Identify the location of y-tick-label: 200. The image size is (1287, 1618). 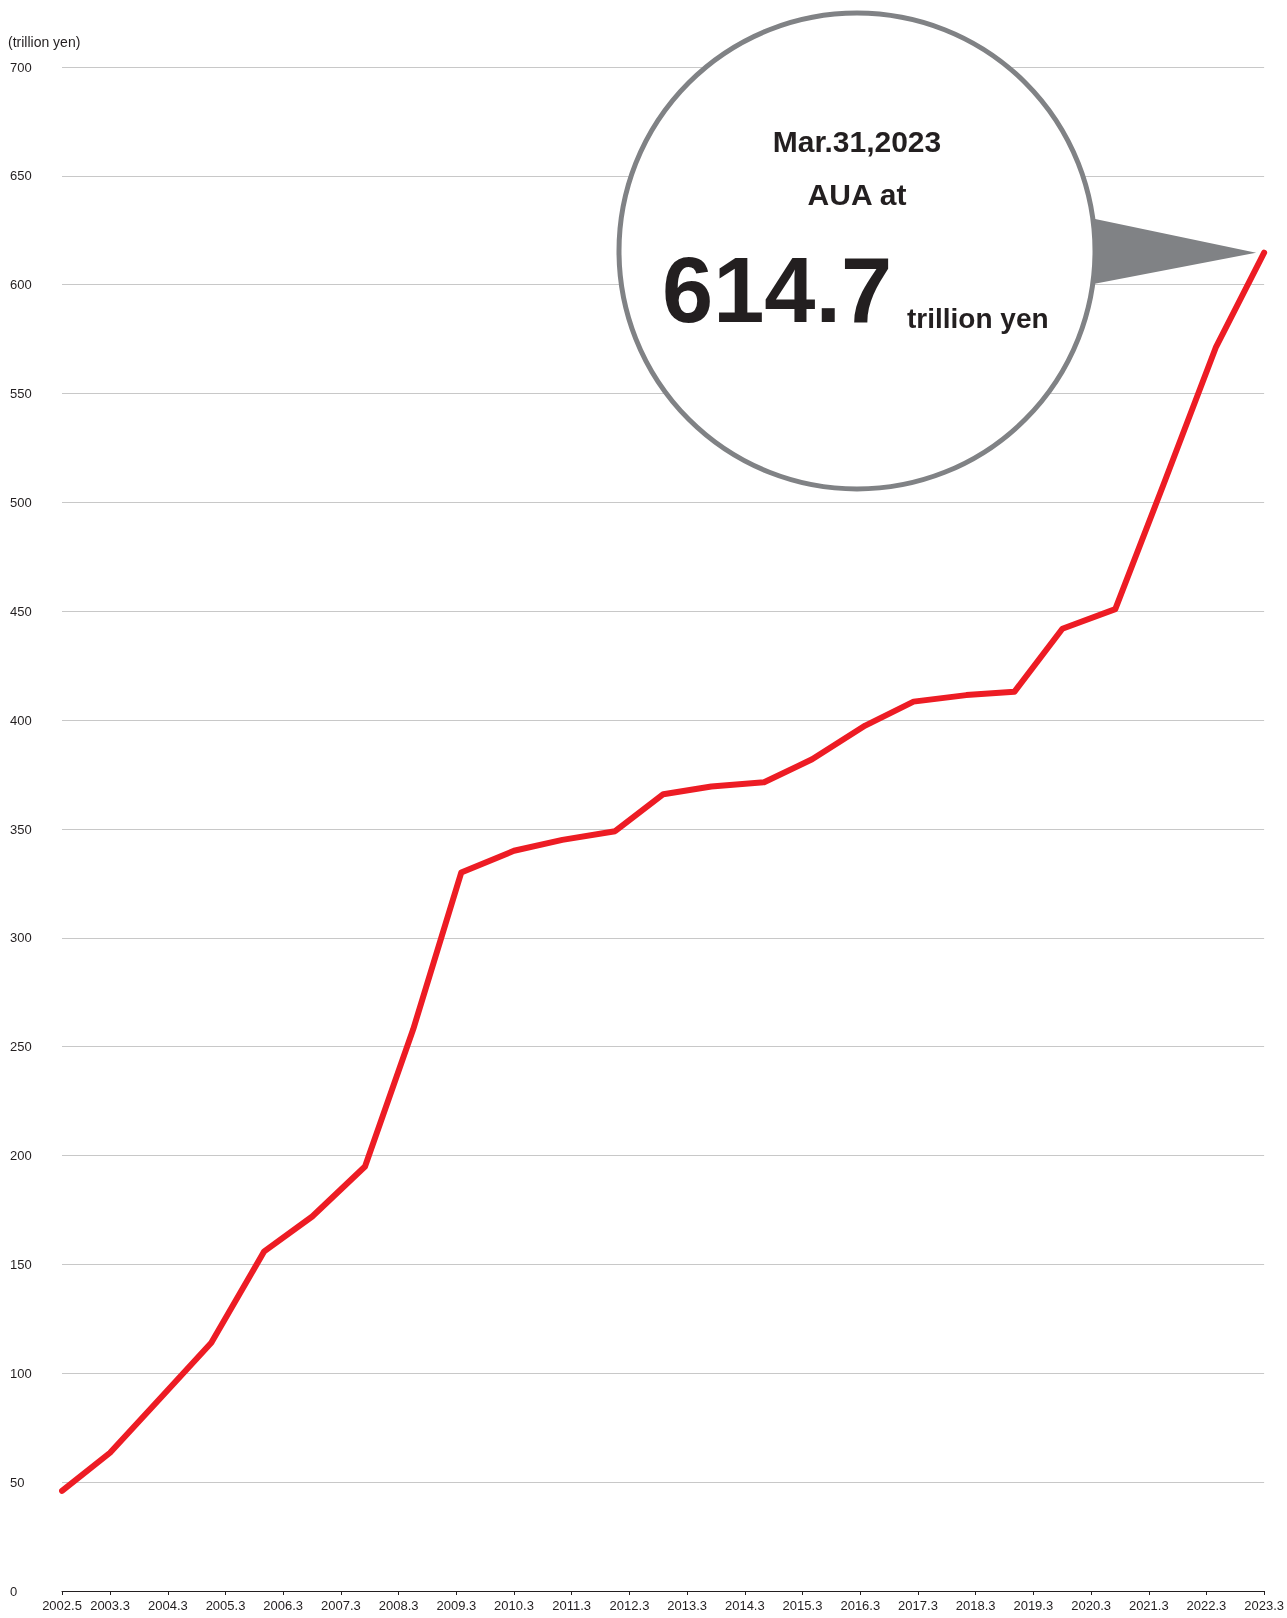
(21, 1156).